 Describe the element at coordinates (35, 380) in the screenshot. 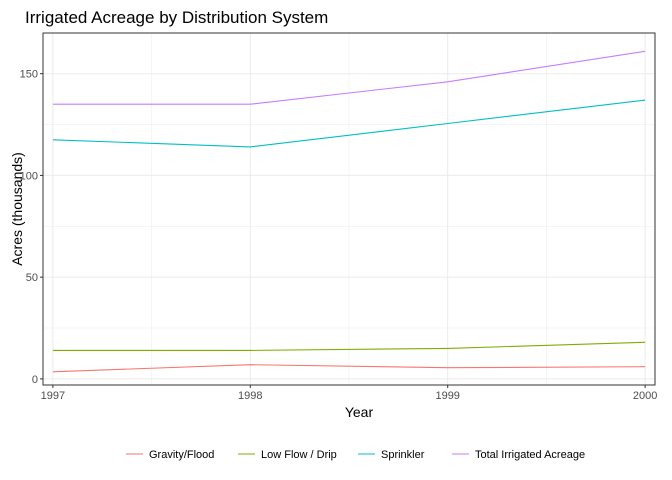

I see `y-tick-label: 0` at that location.